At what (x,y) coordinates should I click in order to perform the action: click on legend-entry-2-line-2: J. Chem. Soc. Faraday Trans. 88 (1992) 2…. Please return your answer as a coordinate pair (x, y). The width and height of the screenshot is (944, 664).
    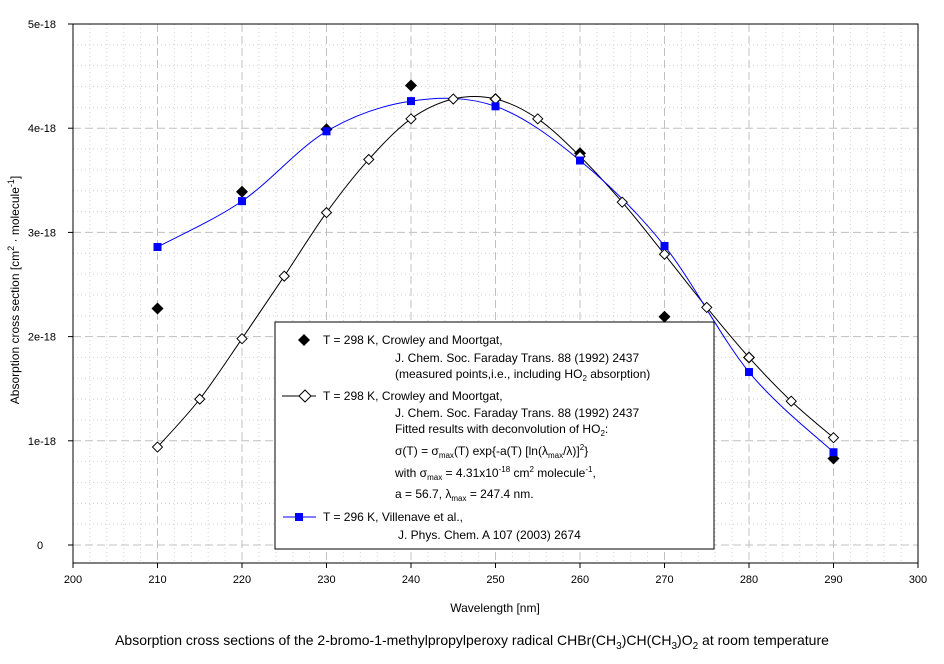
    Looking at the image, I should click on (517, 413).